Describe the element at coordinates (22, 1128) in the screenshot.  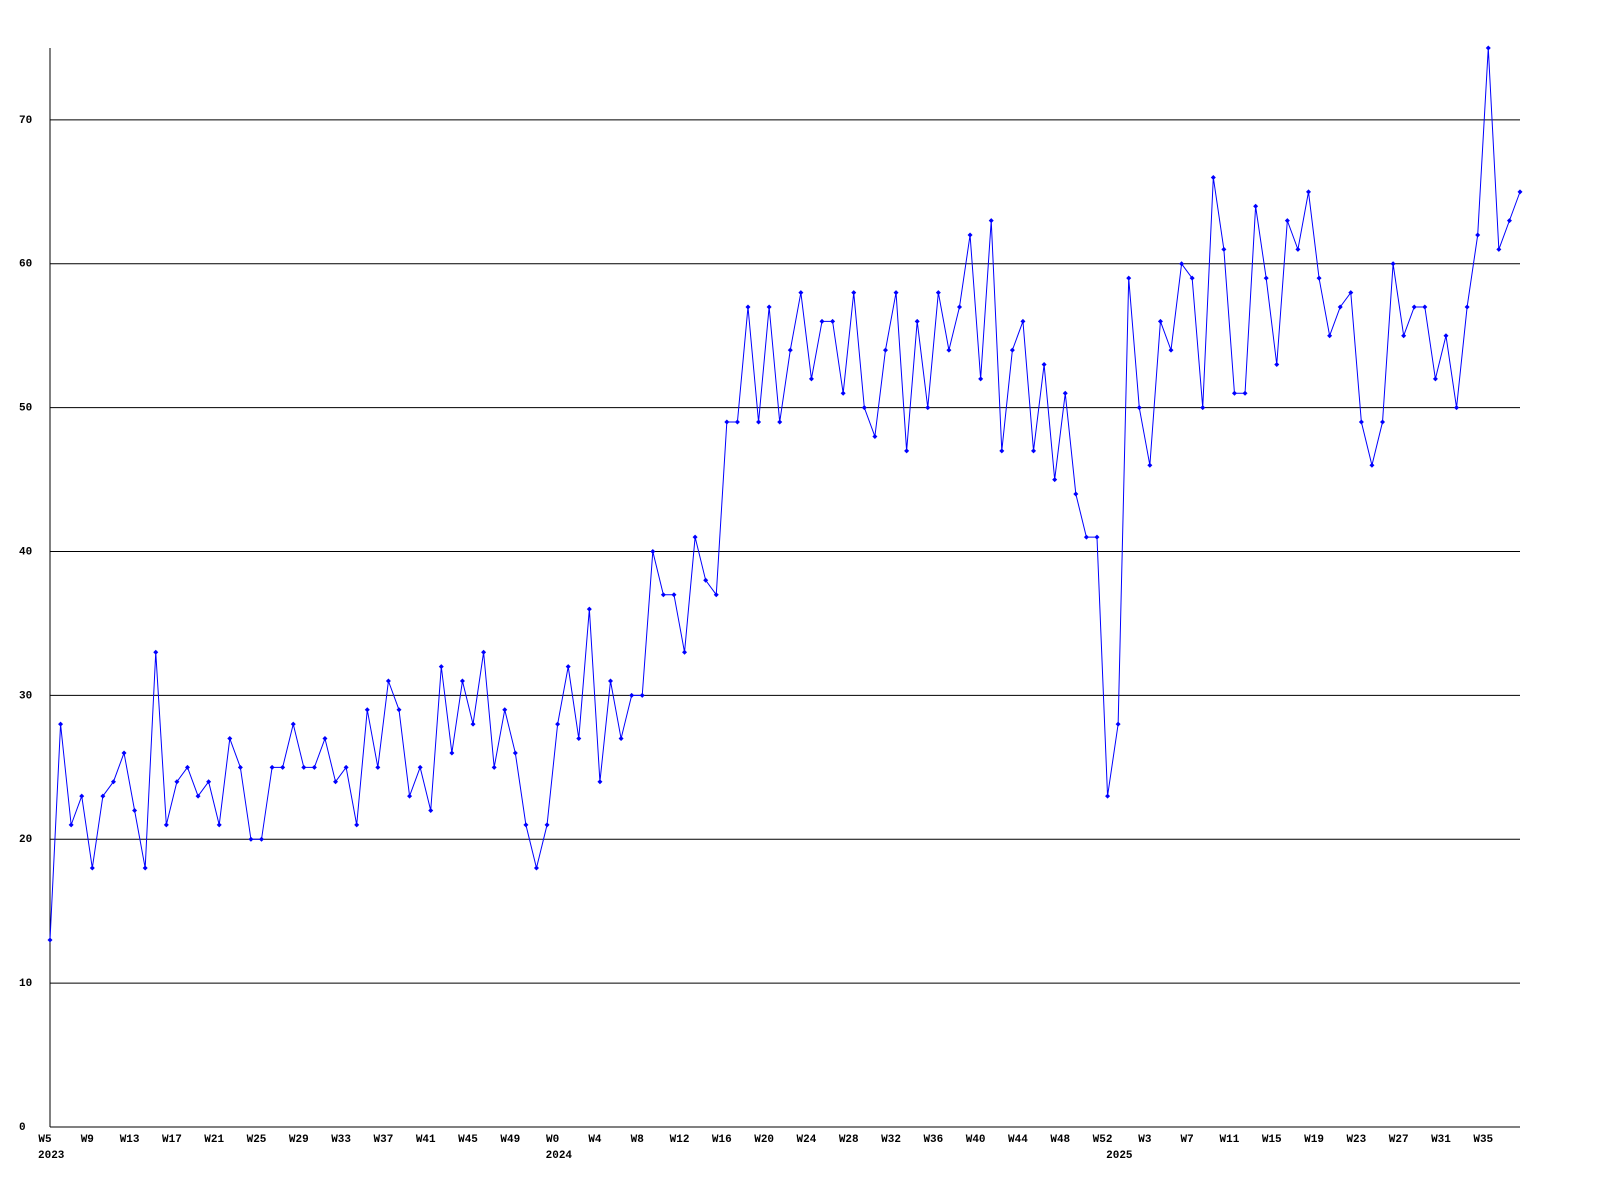
I see `y-tick-label: 0` at that location.